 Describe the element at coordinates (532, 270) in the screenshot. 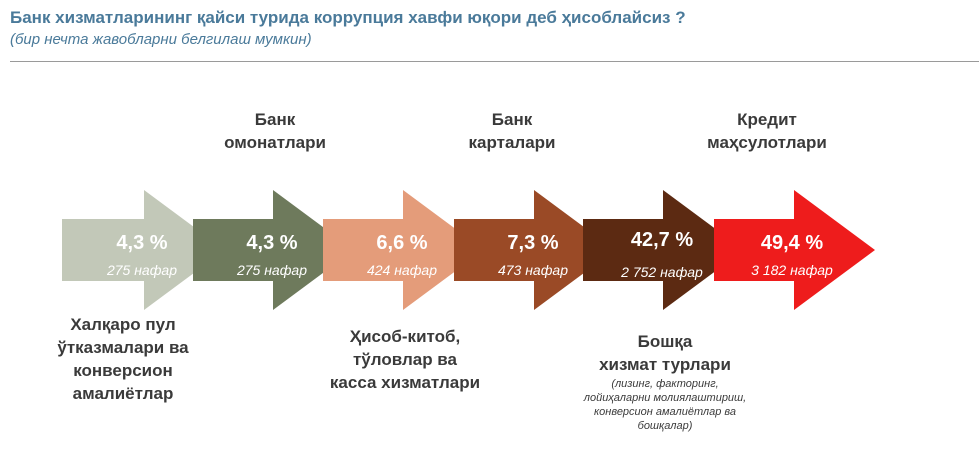

I see `count-label-4: 473 нафар` at that location.